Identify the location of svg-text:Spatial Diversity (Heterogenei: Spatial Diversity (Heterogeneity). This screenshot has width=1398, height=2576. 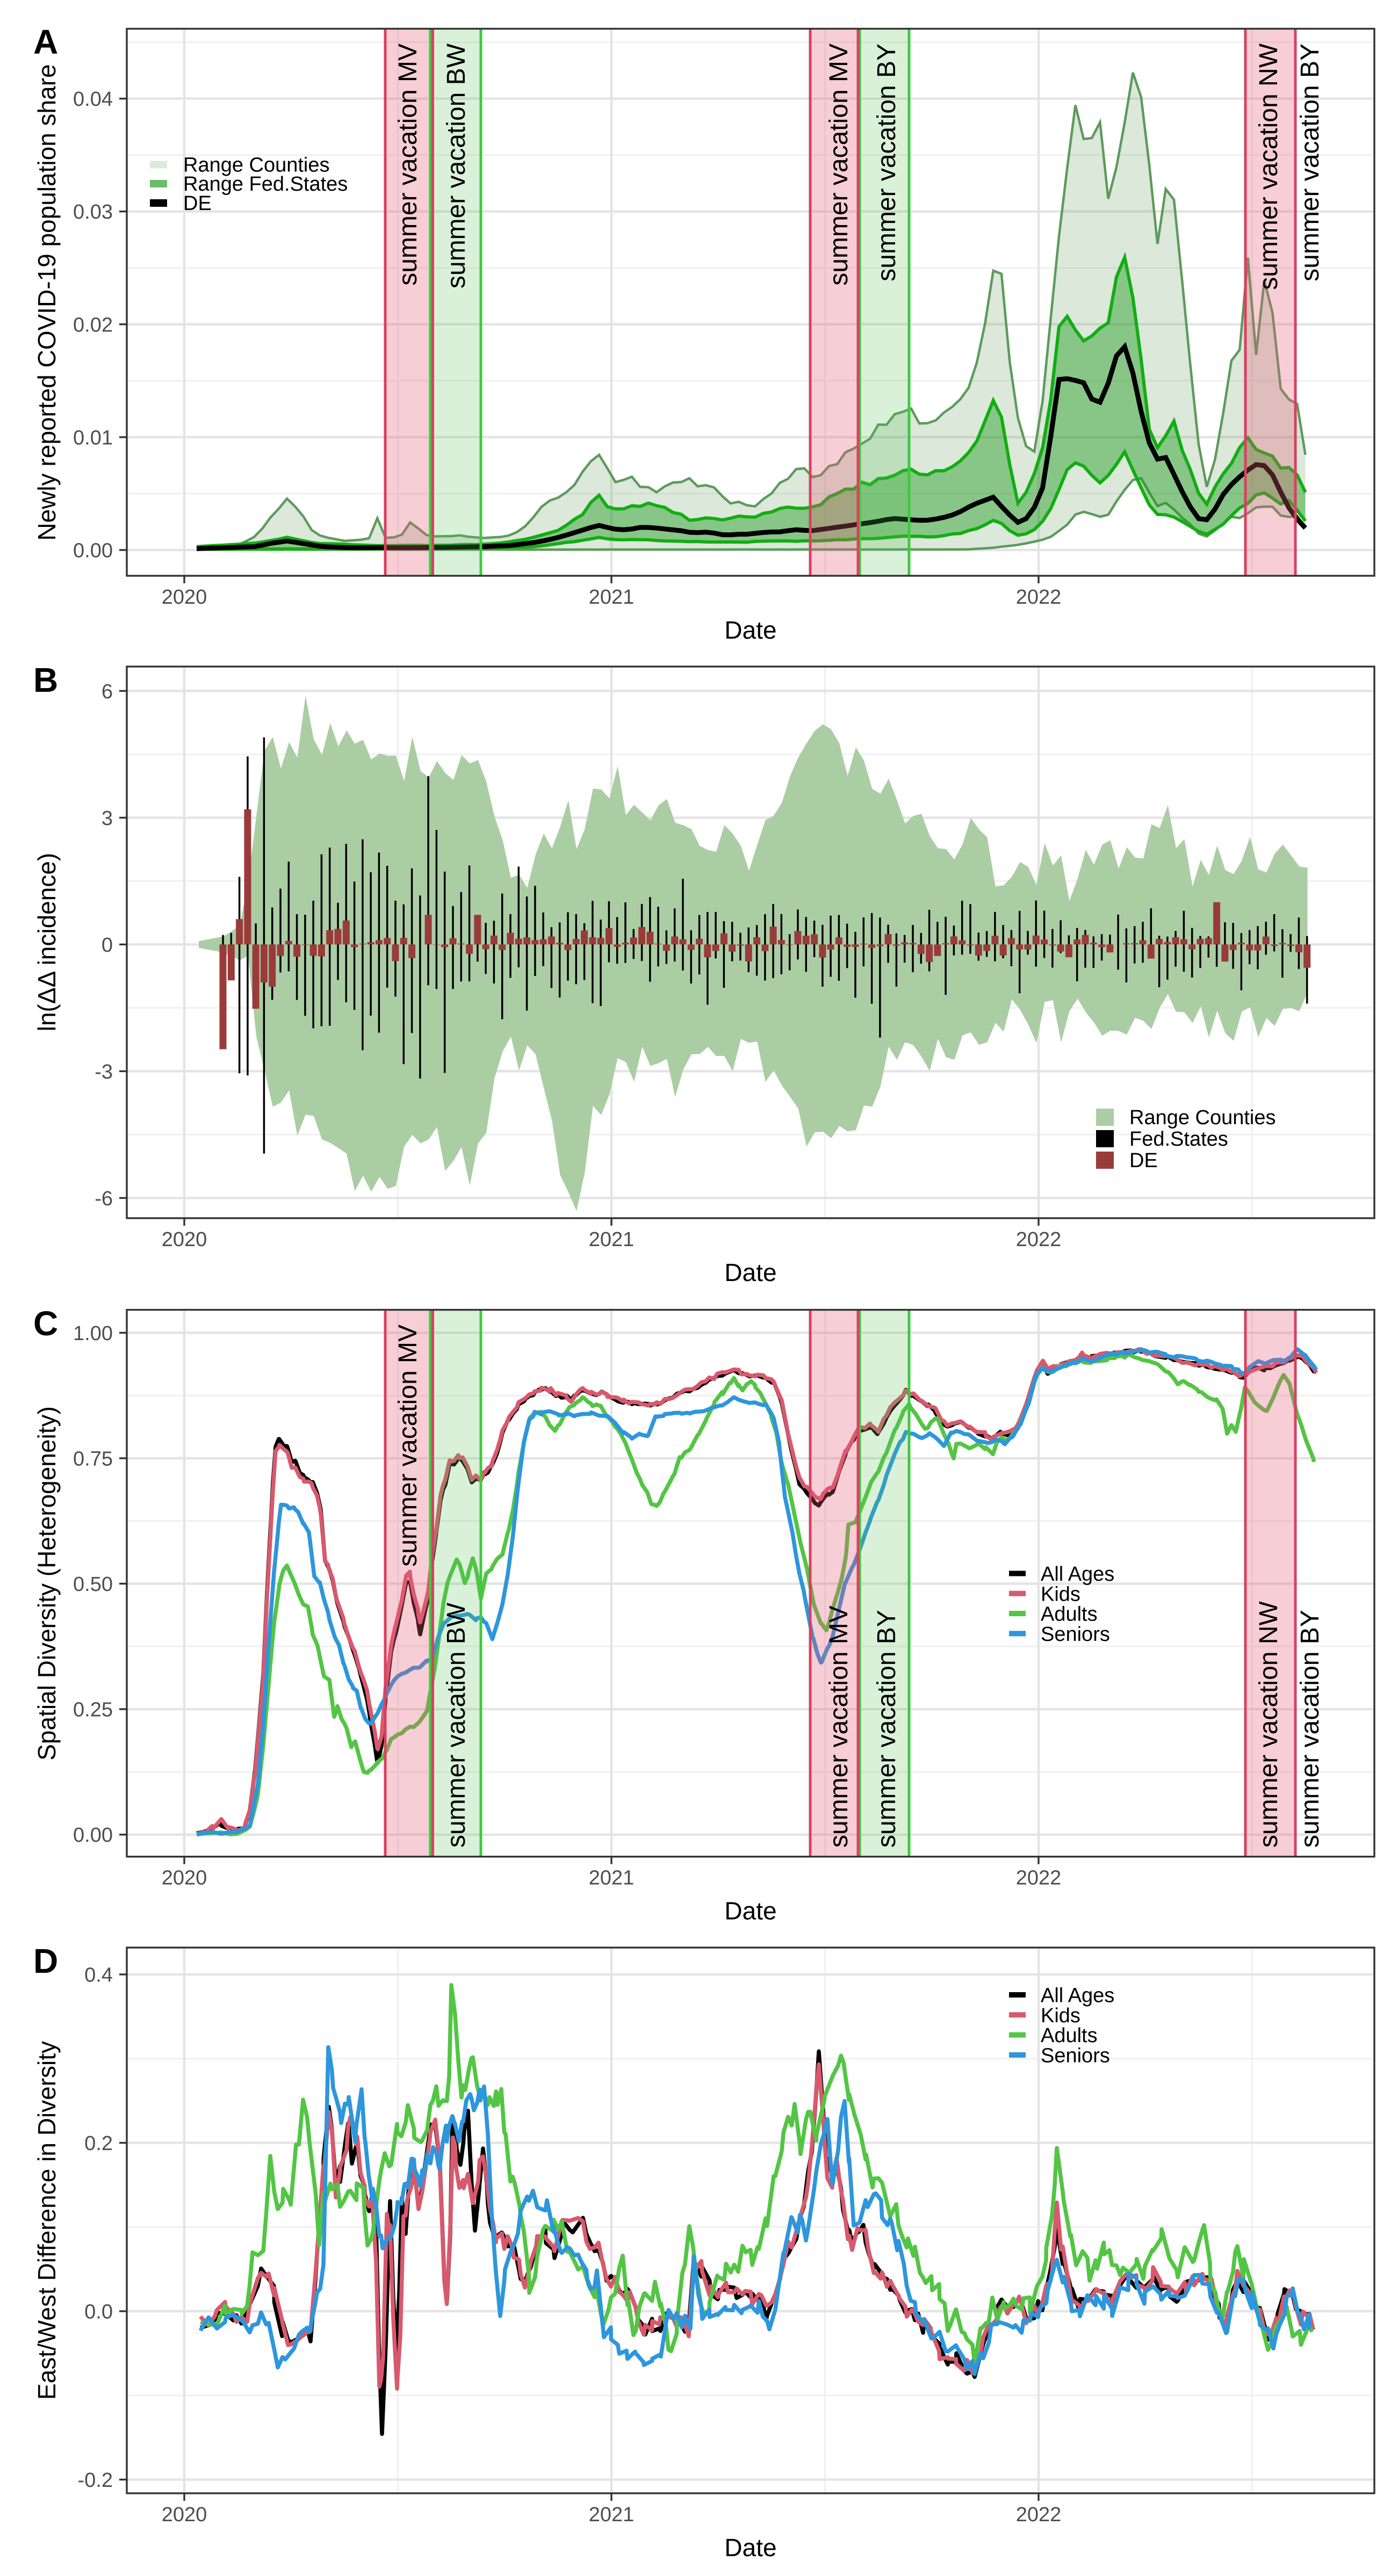
(47, 1583).